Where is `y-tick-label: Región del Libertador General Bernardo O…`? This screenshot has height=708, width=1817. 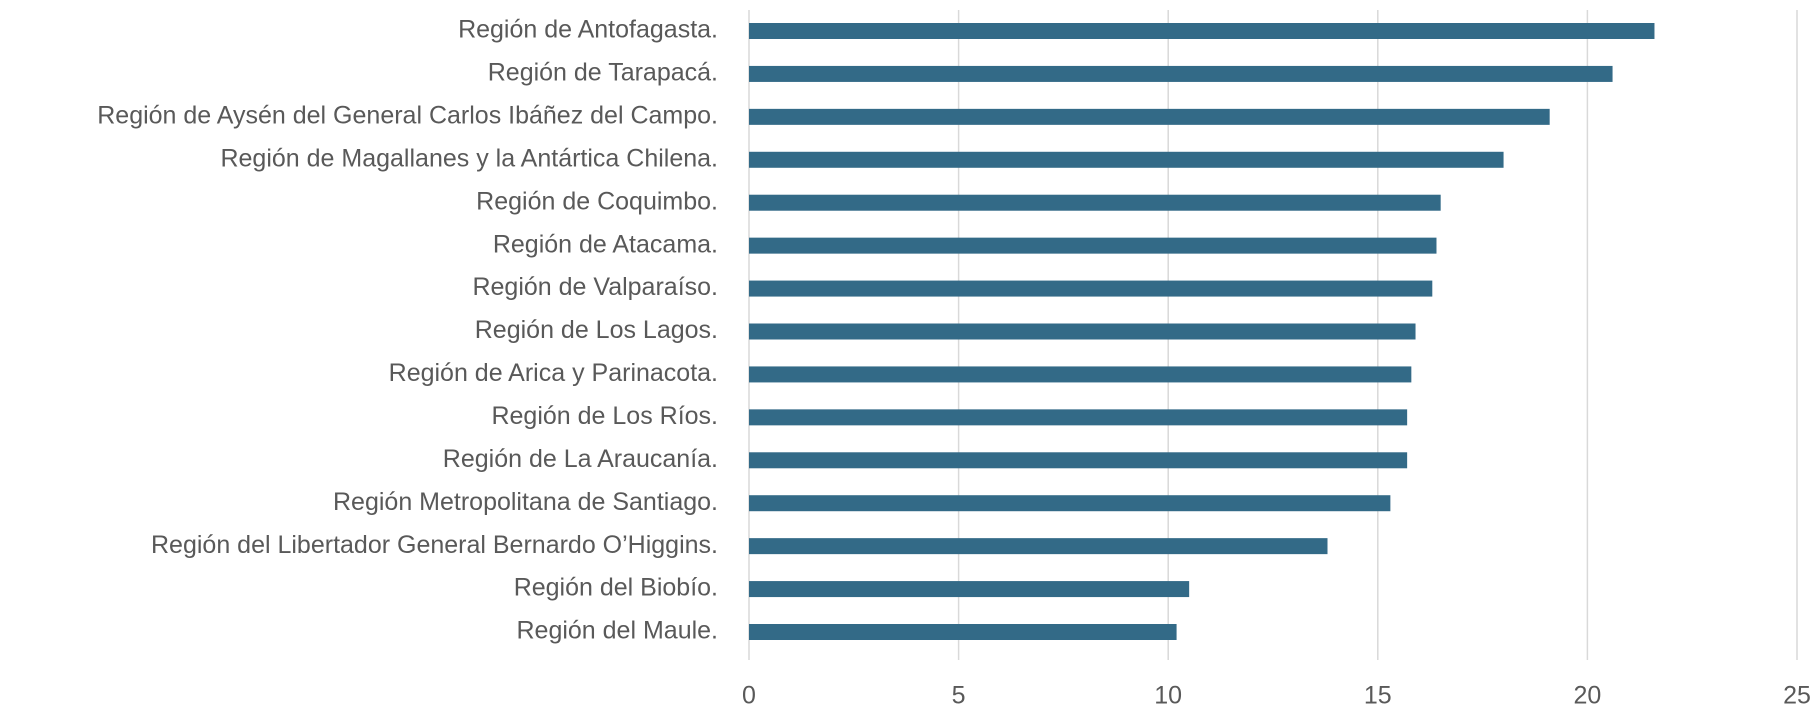 y-tick-label: Región del Libertador General Bernardo O… is located at coordinates (434, 545).